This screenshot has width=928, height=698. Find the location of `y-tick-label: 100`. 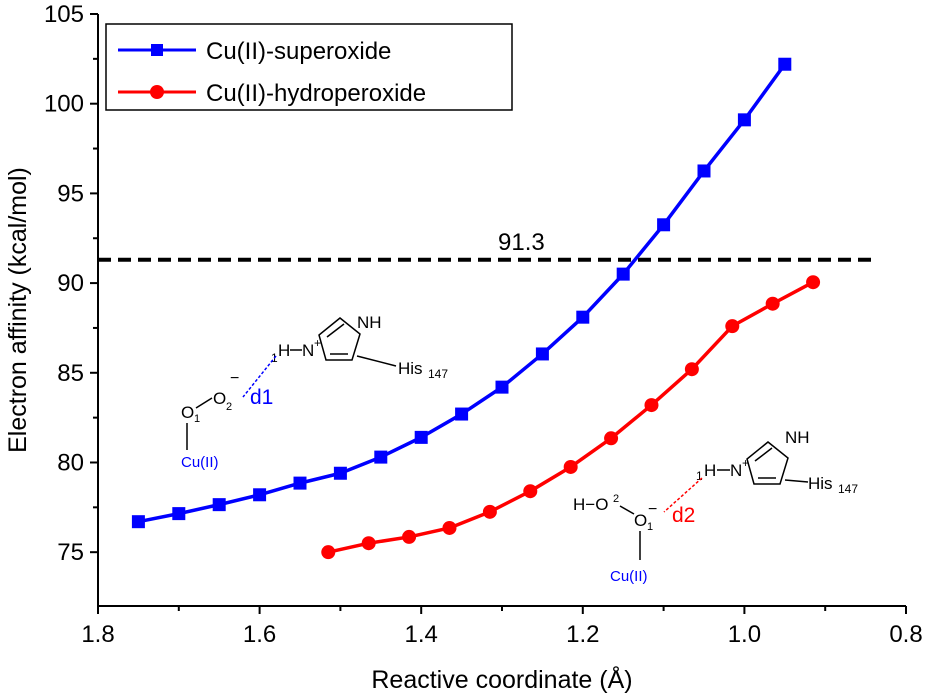

y-tick-label: 100 is located at coordinates (64, 104).